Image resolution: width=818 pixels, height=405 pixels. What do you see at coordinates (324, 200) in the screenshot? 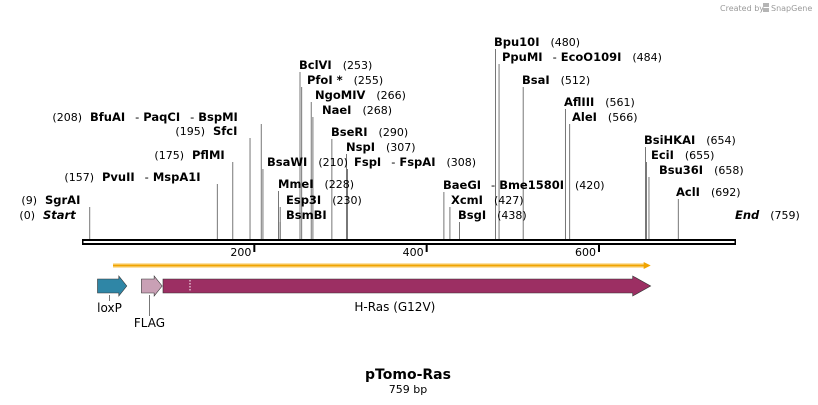
I see `site-esp3i: Esp3I (230)` at bounding box center [324, 200].